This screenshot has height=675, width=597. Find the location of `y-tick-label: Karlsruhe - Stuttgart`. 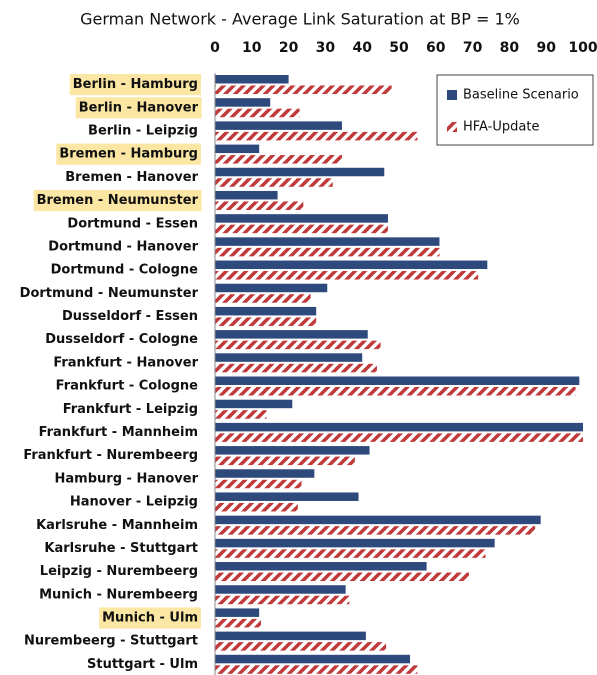

y-tick-label: Karlsruhe - Stuttgart is located at coordinates (121, 548).